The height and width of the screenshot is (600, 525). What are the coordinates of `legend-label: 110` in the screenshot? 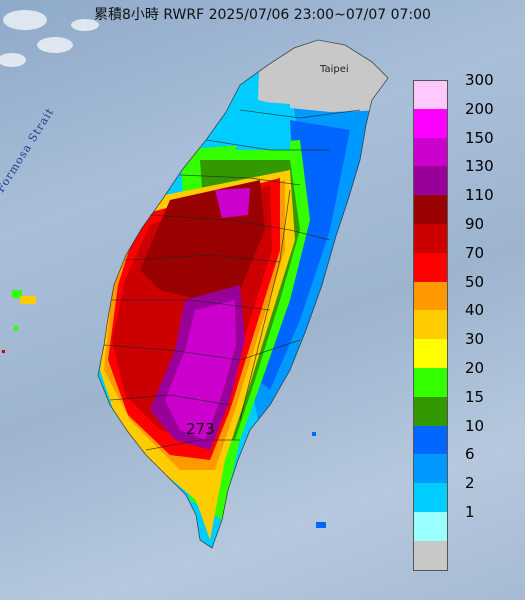 It's located at (479, 195).